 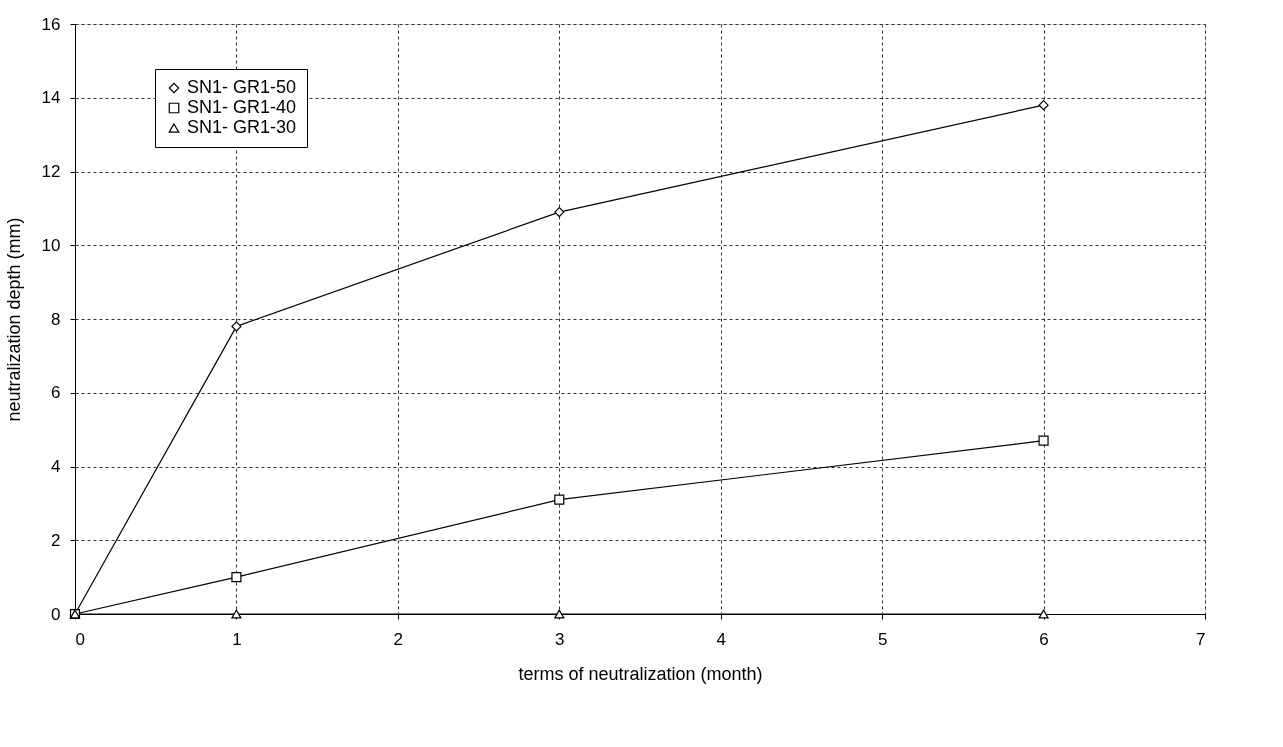 What do you see at coordinates (13, 319) in the screenshot?
I see `y-axis-title: neutralization depth (mm)` at bounding box center [13, 319].